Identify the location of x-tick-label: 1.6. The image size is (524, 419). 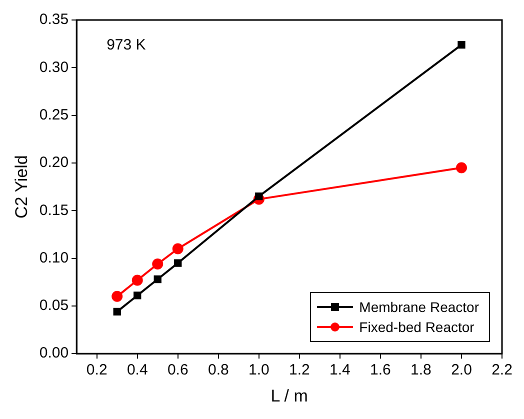
(380, 370).